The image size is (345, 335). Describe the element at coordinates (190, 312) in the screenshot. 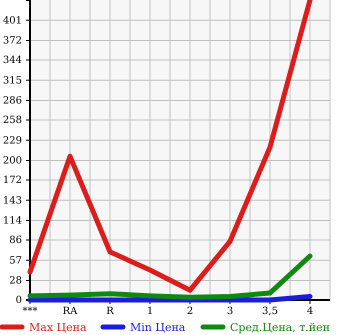

I see `x-tick-label: 2` at that location.